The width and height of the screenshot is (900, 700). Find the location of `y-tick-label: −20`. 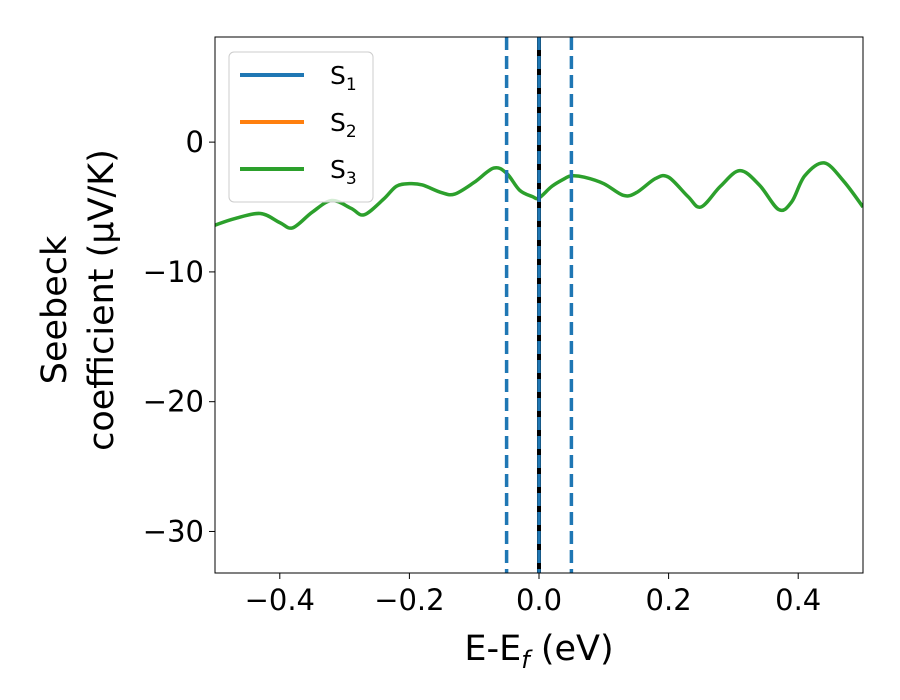

y-tick-label: −20 is located at coordinates (173, 402).